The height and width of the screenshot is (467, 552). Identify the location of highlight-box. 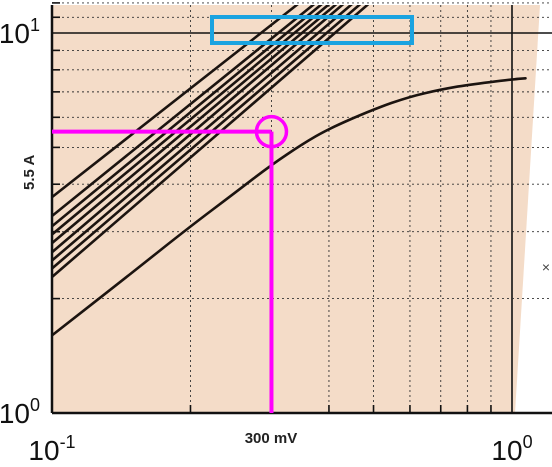
(312, 30).